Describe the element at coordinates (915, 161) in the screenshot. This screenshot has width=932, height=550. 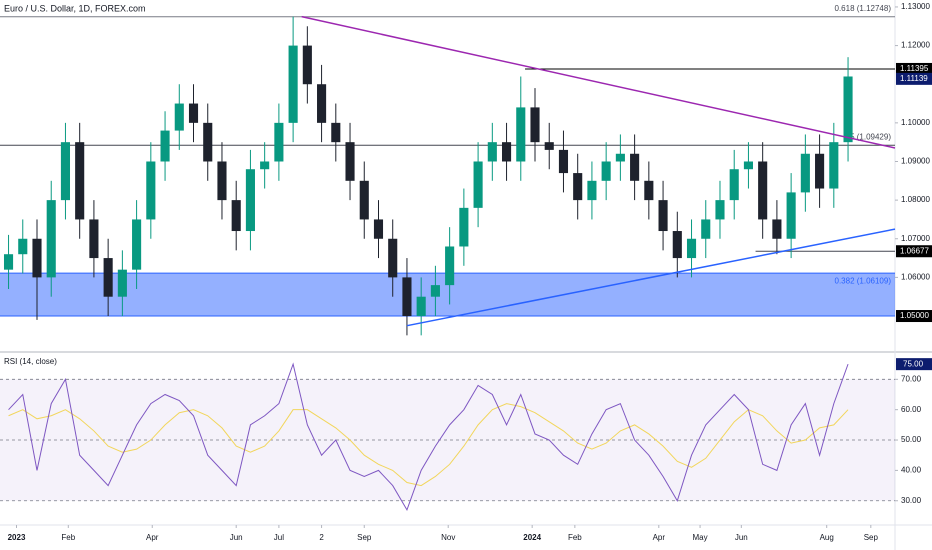
I see `y-tick-label: 1.09000` at that location.